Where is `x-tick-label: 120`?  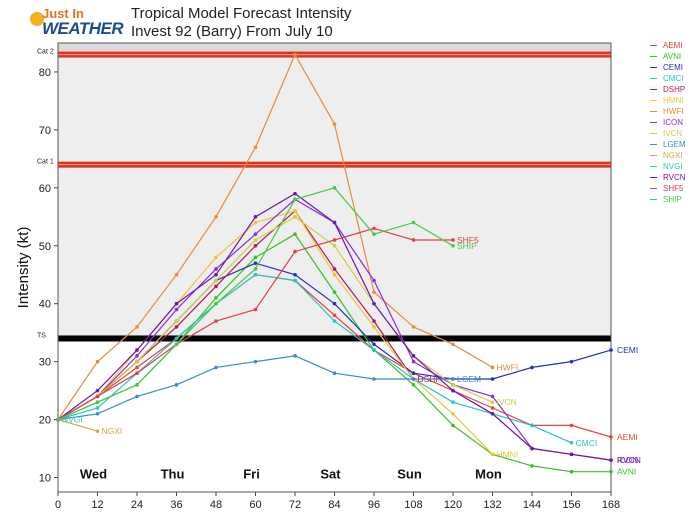 x-tick-label: 120 is located at coordinates (453, 505).